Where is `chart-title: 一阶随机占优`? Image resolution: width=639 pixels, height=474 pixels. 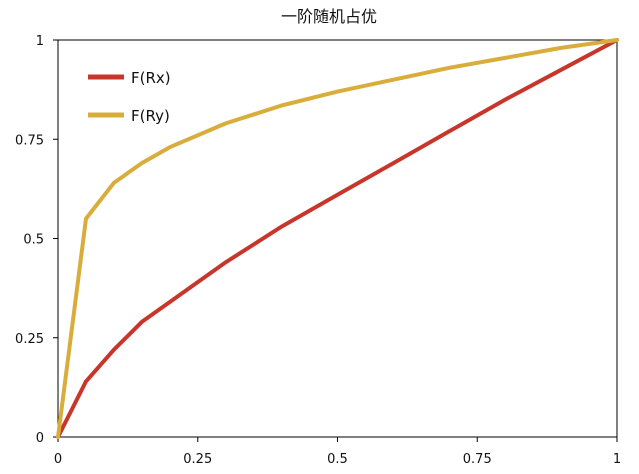
chart-title: 一阶随机占优 is located at coordinates (329, 16).